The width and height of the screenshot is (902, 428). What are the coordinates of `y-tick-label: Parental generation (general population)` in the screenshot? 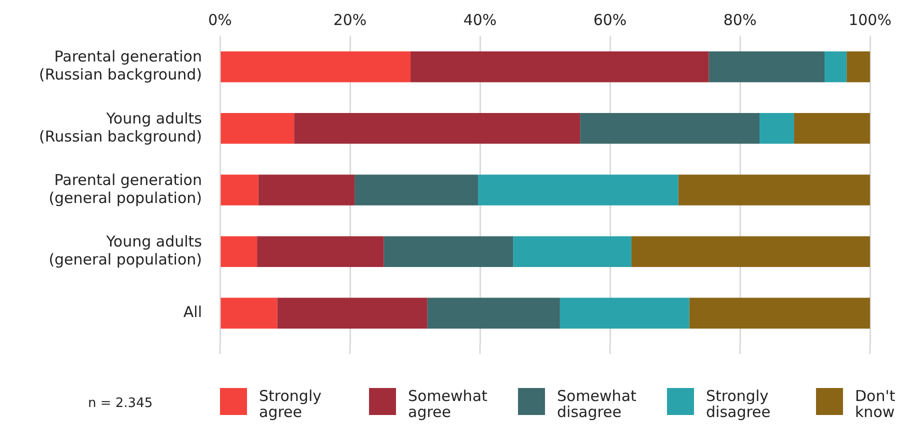 It's located at (125, 188).